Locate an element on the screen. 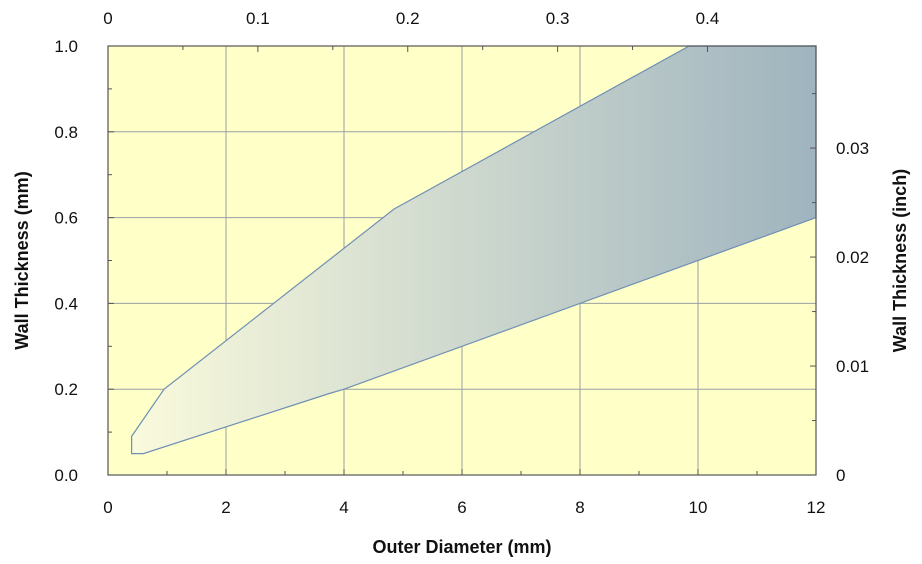 This screenshot has height=564, width=922. y2-tick-label-3: 0.03 is located at coordinates (852, 148).